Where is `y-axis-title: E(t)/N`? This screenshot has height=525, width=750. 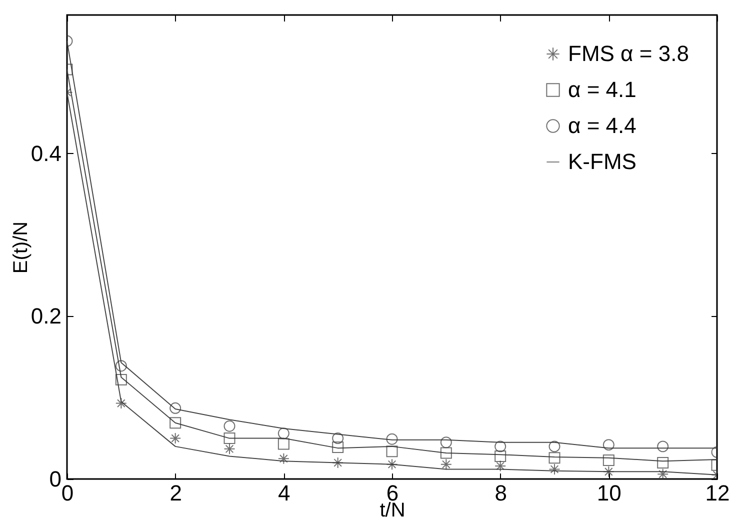 y-axis-title: E(t)/N is located at coordinates (21, 247).